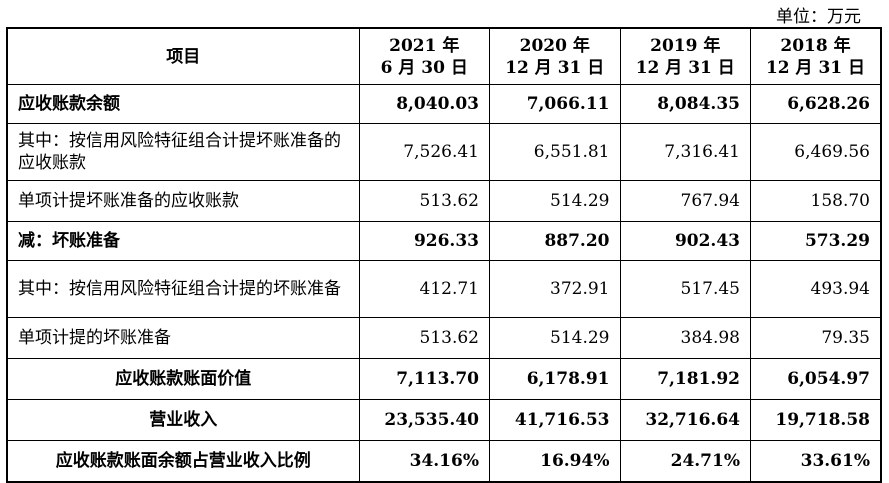 The image size is (889, 483). What do you see at coordinates (816, 201) in the screenshot?
I see `row-value: 158.70` at bounding box center [816, 201].